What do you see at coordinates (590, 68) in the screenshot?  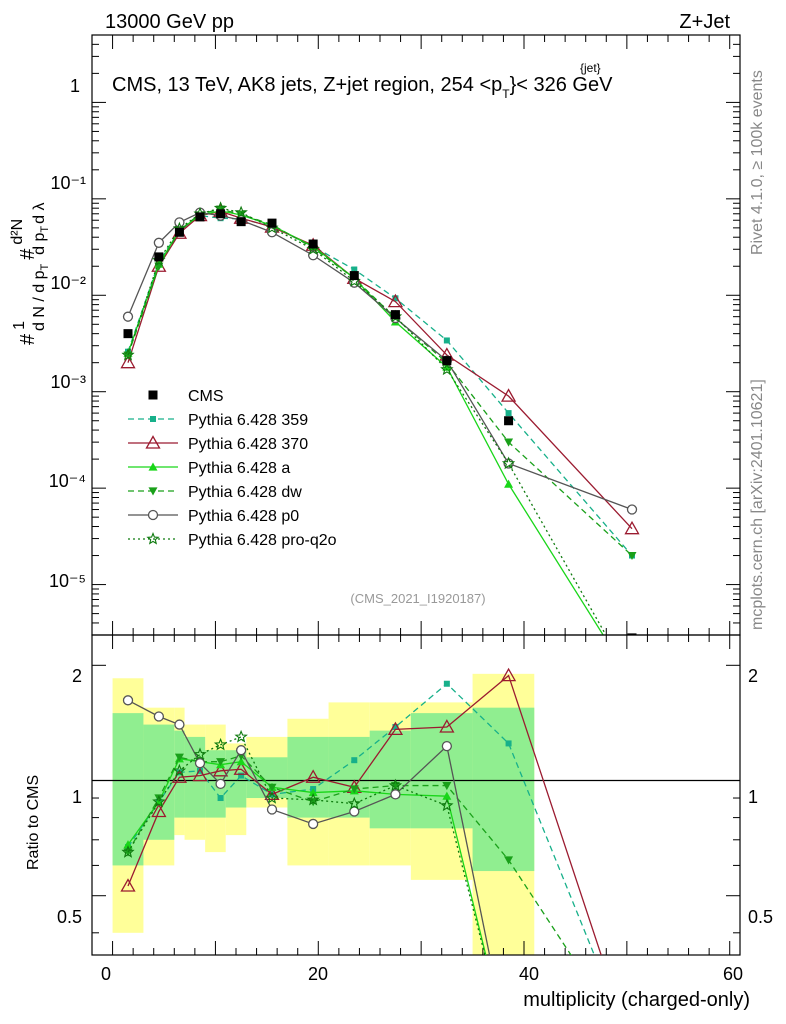 I see `plot-title-sup: {jet}` at bounding box center [590, 68].